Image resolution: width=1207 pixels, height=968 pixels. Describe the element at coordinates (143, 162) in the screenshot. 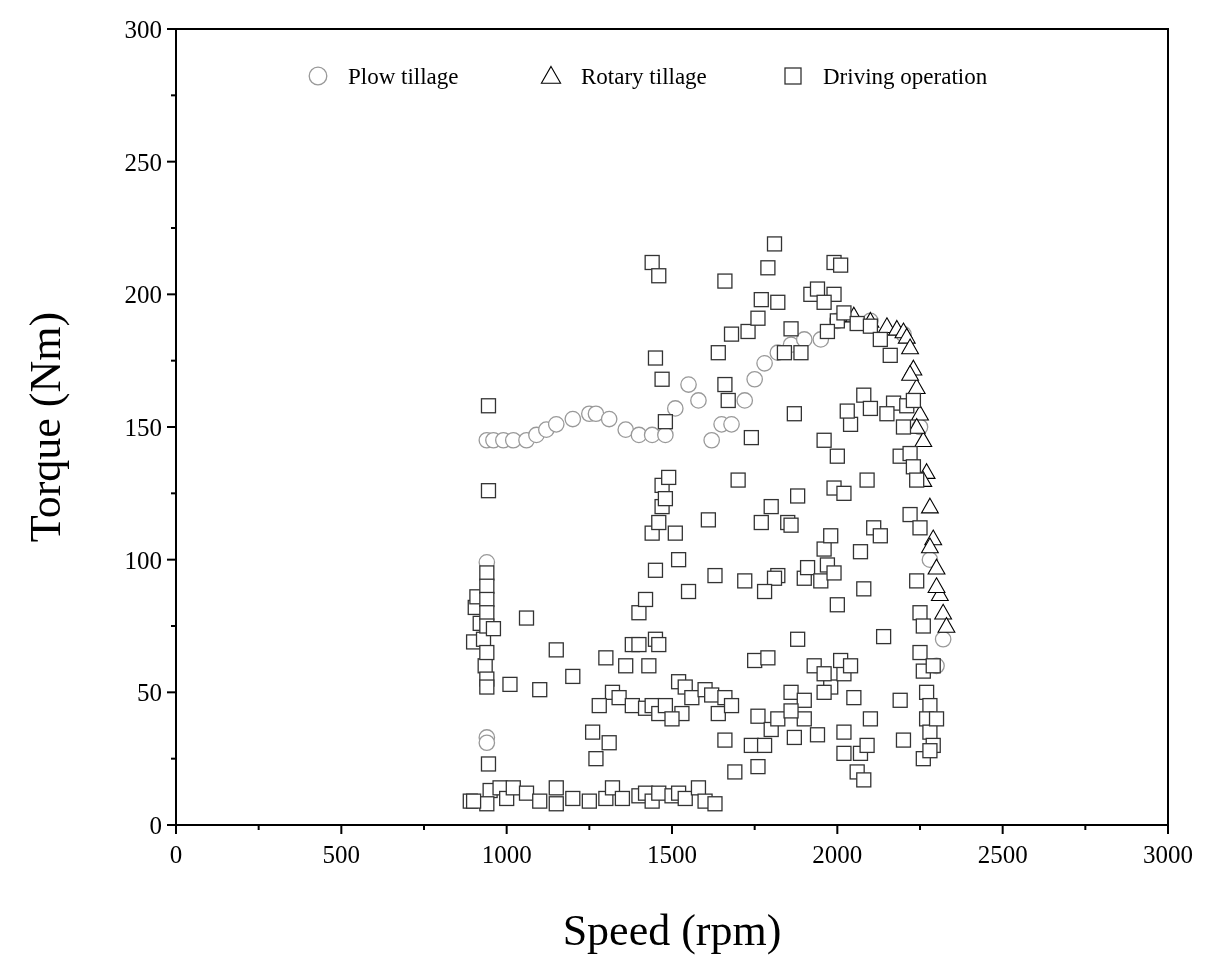

I see `y-tick-label: 250` at that location.